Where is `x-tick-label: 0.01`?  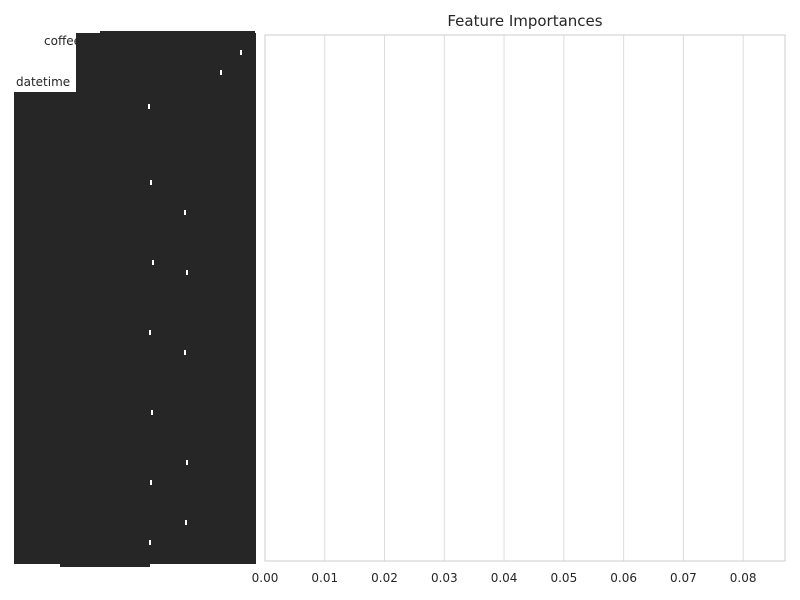
x-tick-label: 0.01 is located at coordinates (324, 578).